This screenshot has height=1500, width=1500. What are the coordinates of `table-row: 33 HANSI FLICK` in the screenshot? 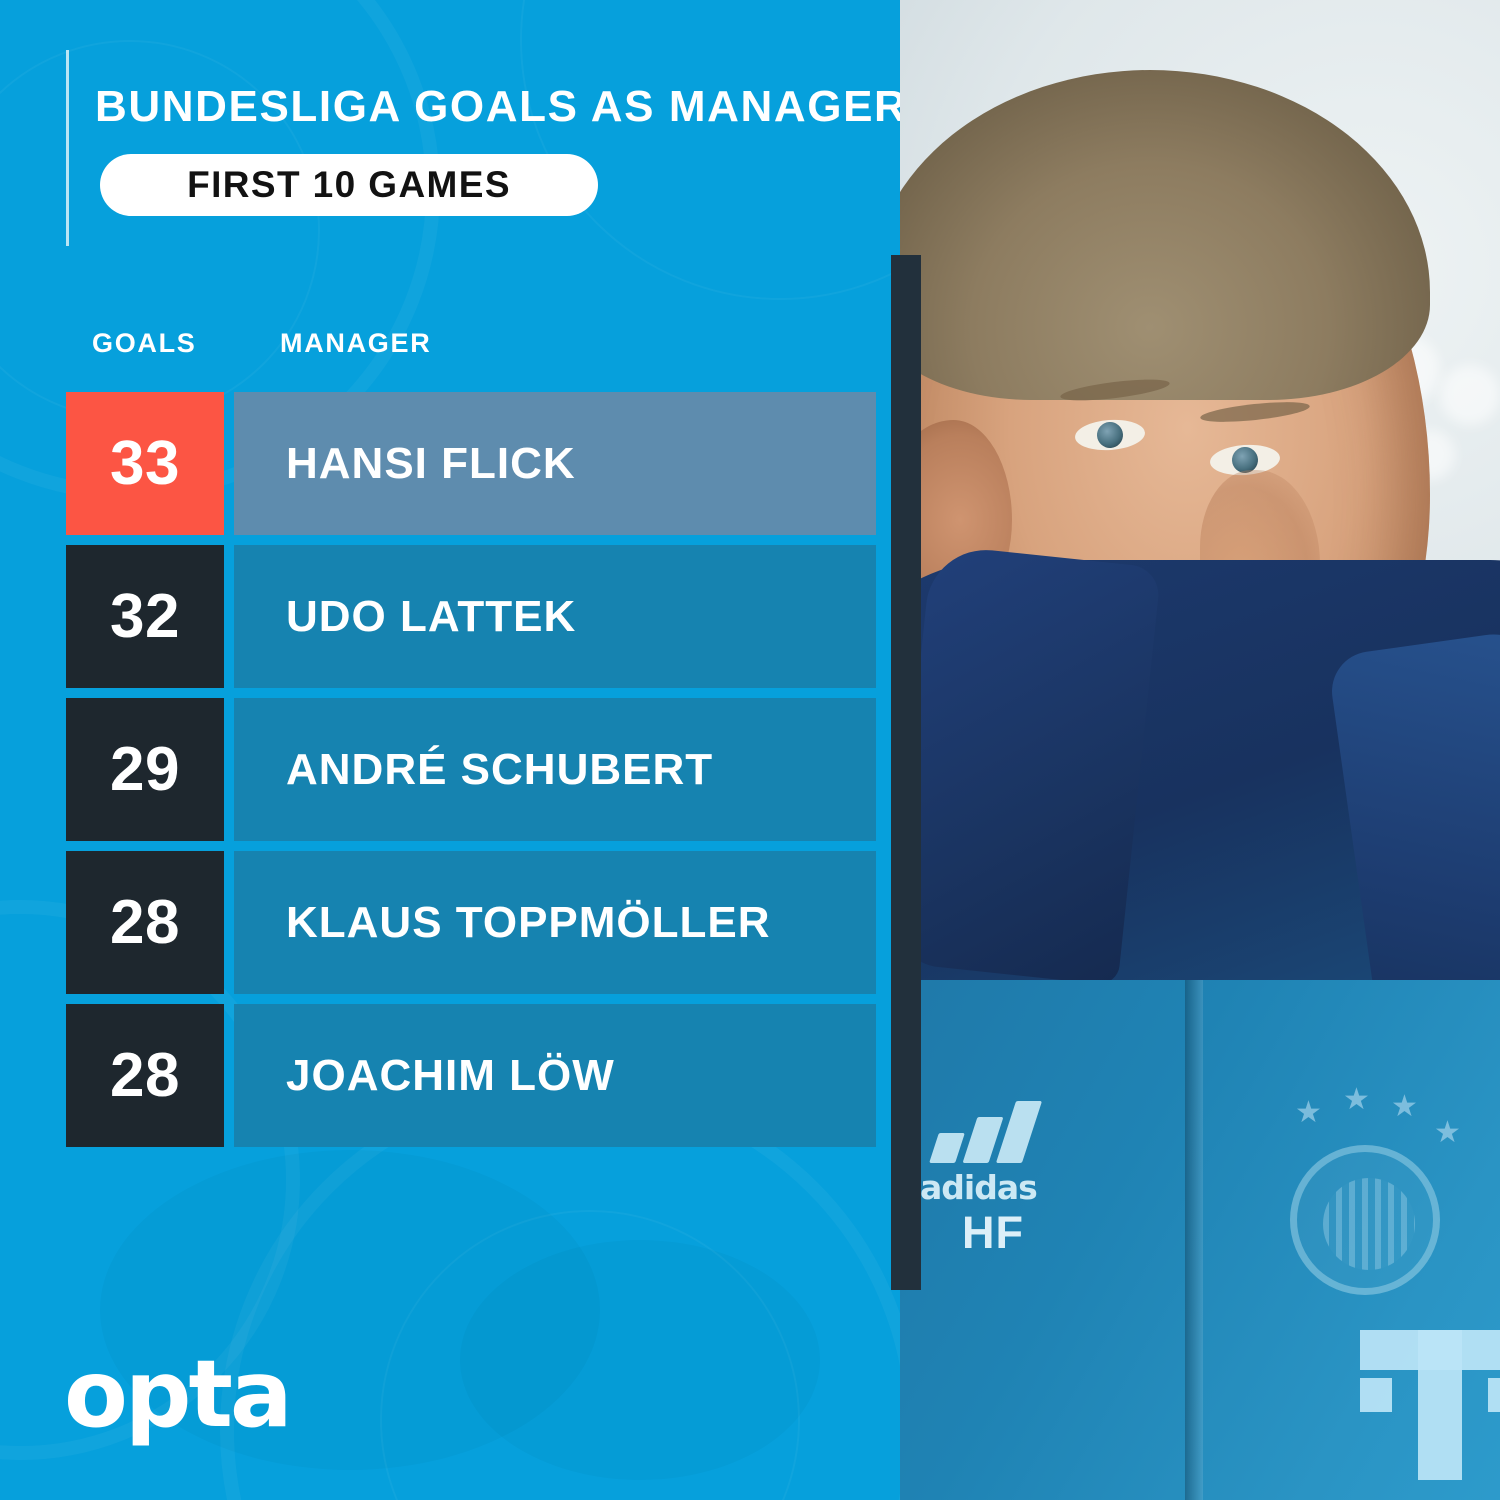 It's located at (471, 463).